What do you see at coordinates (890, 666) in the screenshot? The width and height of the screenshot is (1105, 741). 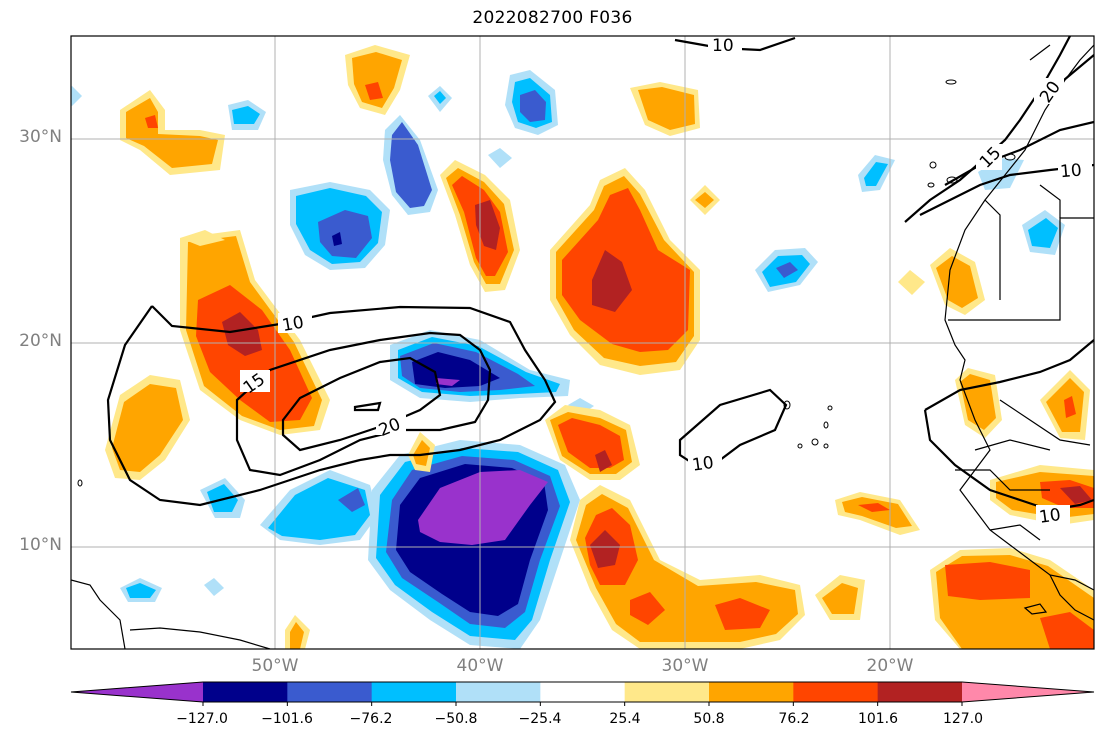 I see `lon-label-20w: 20°W` at bounding box center [890, 666].